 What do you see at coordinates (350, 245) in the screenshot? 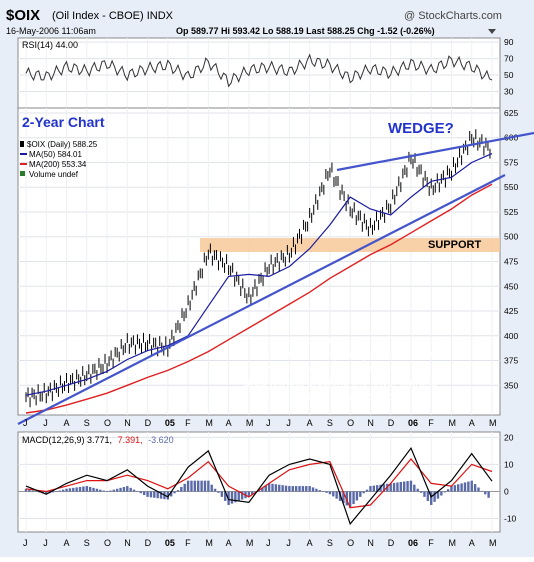
I see `support-band` at bounding box center [350, 245].